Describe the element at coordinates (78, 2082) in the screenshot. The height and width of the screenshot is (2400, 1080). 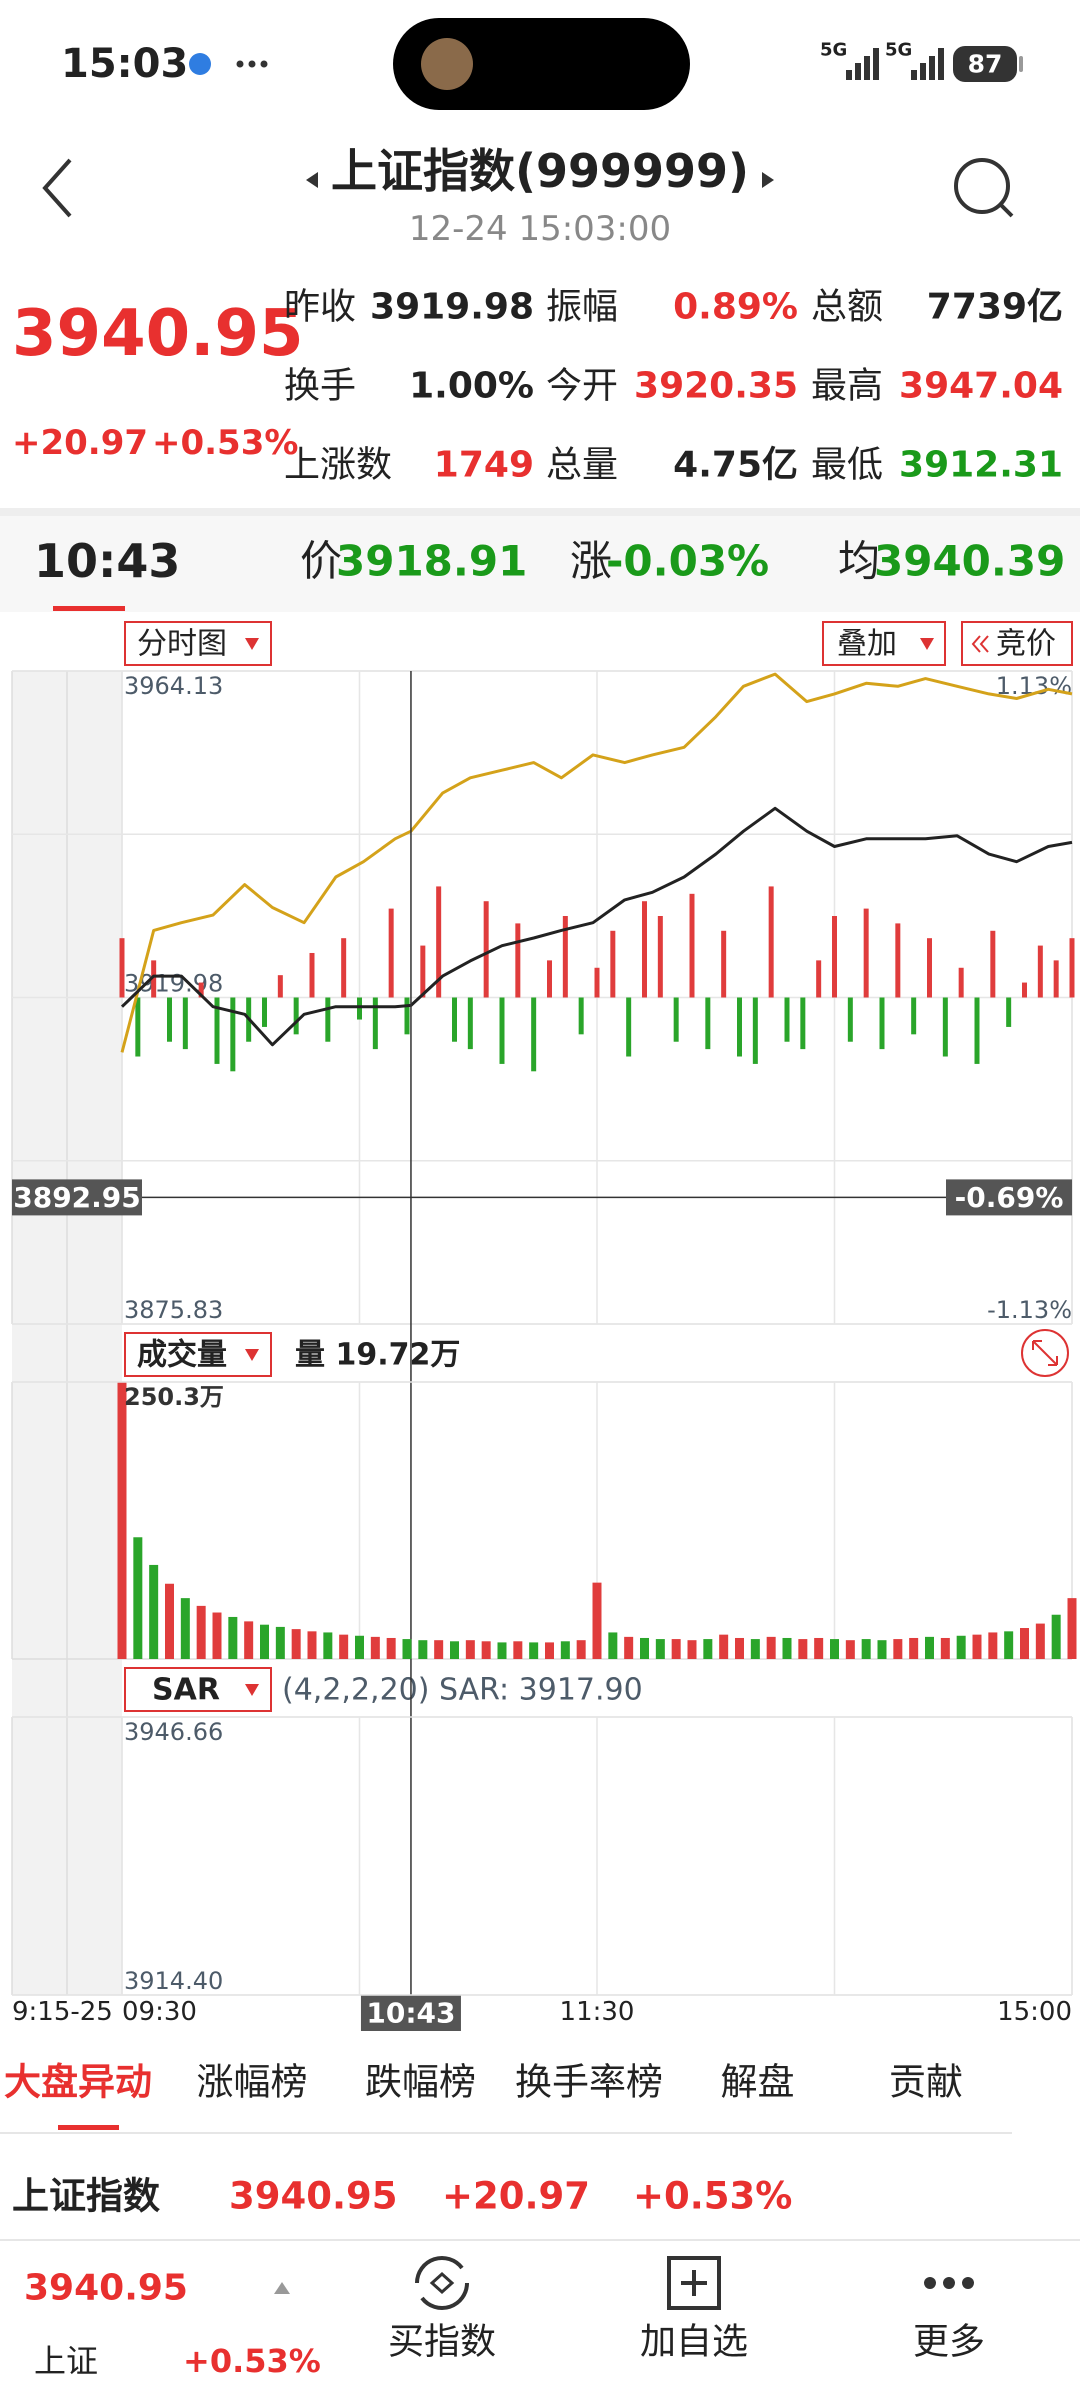
I see `tab: 大盘异动` at that location.